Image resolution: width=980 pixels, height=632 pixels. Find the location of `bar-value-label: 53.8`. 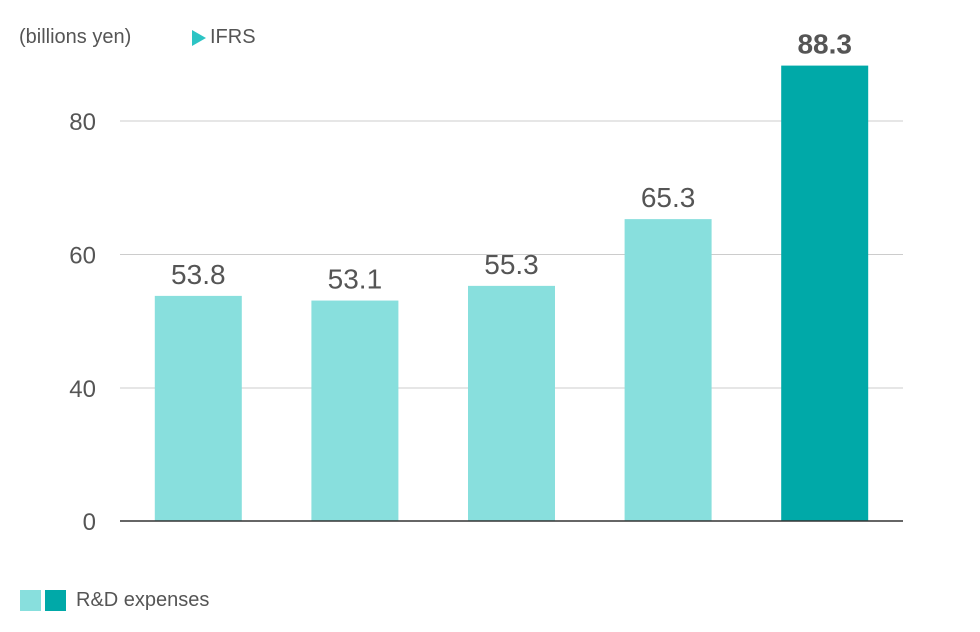

bar-value-label: 53.8 is located at coordinates (198, 274).